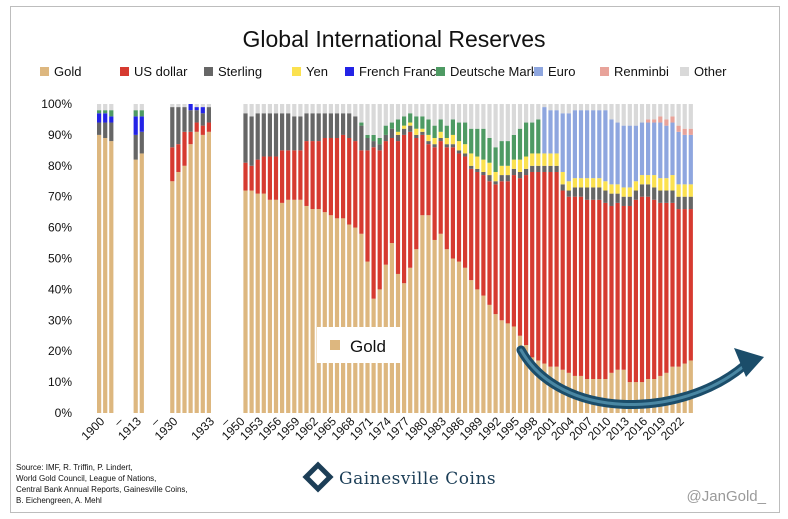 The image size is (788, 519). Describe the element at coordinates (202, 428) in the screenshot. I see `x-tick-label: 1933` at that location.